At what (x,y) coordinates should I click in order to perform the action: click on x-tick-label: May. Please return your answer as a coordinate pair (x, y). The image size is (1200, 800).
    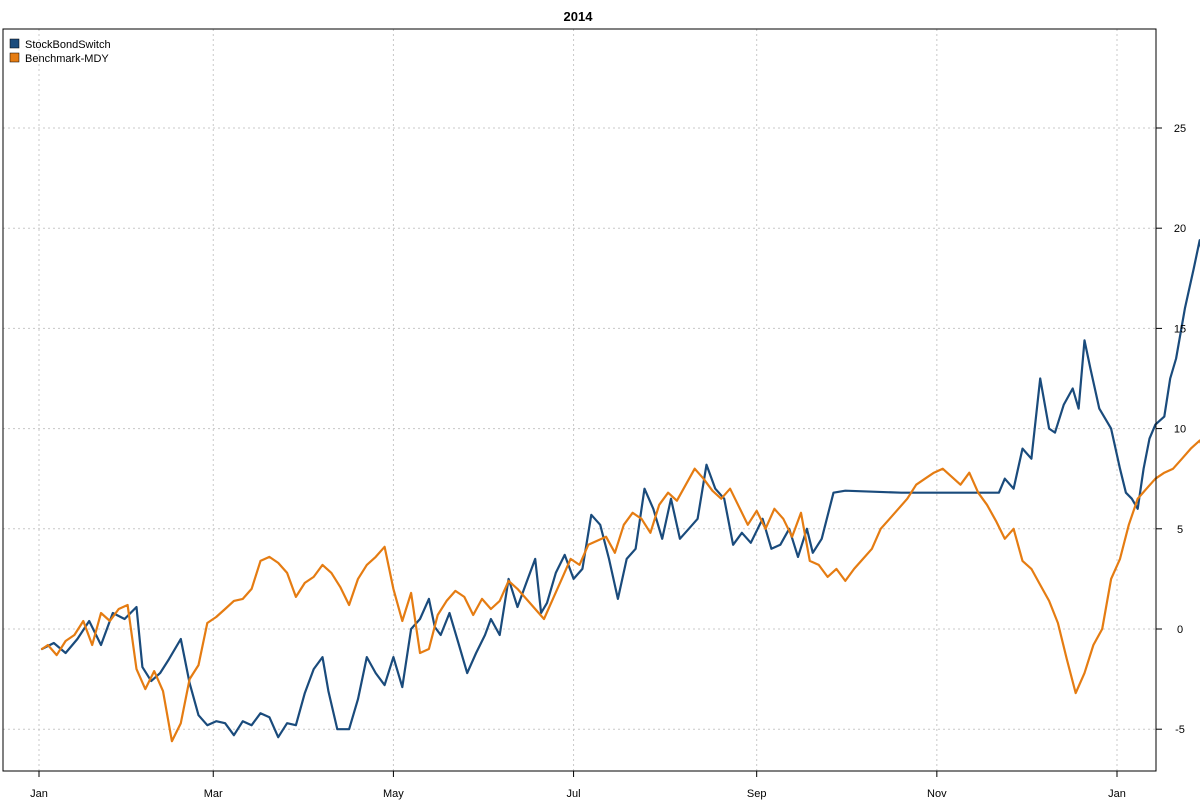
    Looking at the image, I should click on (393, 794).